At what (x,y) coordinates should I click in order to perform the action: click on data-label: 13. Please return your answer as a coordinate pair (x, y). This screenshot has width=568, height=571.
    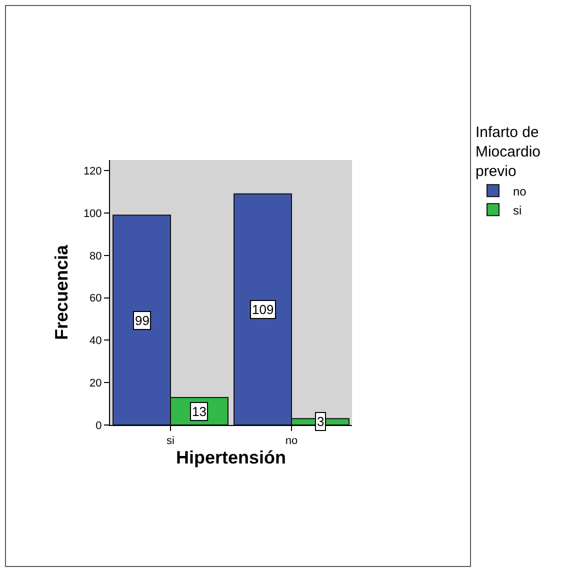
    Looking at the image, I should click on (199, 411).